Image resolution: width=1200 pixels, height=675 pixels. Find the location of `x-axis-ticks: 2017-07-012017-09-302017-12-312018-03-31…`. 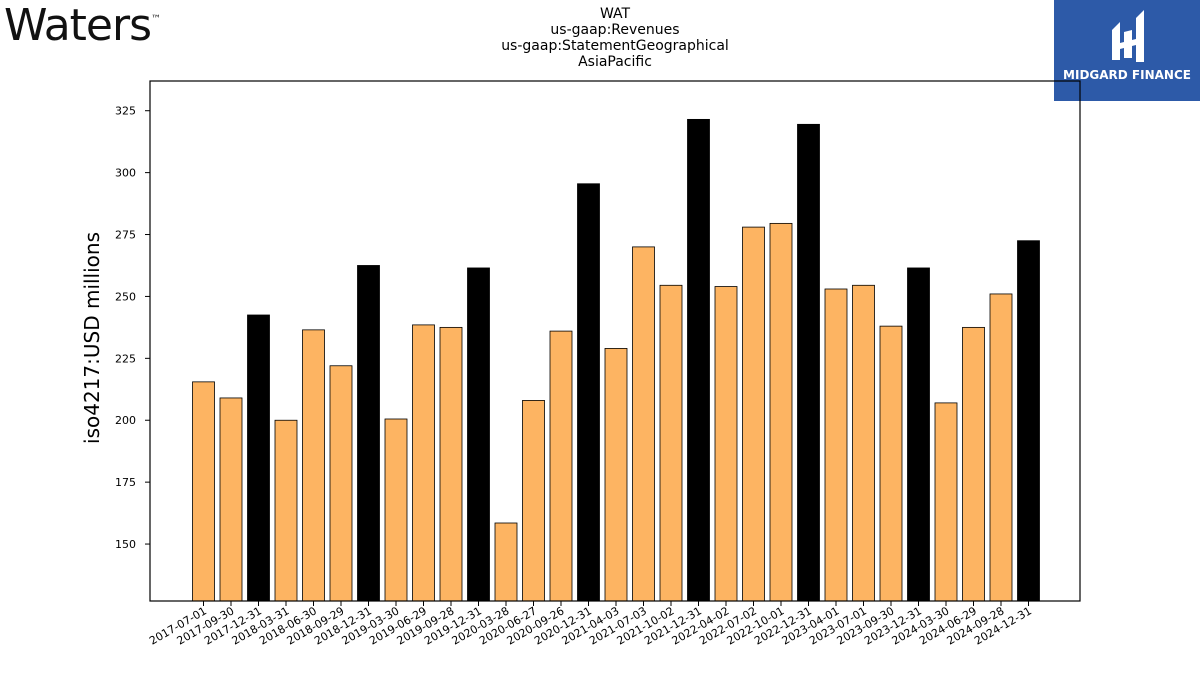

x-axis-ticks: 2017-07-012017-09-302017-12-312018-03-31… is located at coordinates (590, 624).